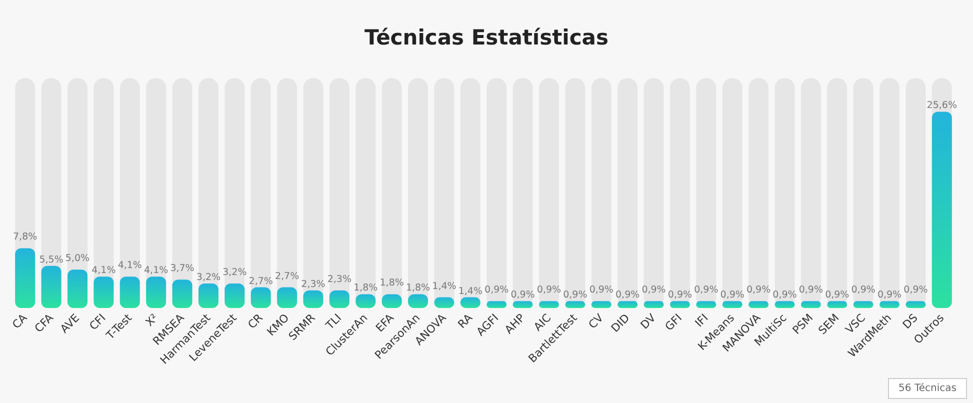  Describe the element at coordinates (673, 322) in the screenshot. I see `x-tick-label: GFI` at that location.